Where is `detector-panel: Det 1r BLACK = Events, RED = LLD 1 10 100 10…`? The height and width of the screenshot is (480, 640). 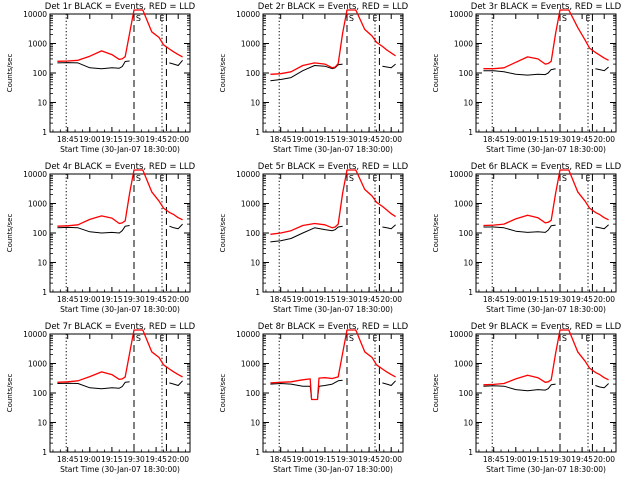 detector-panel: Det 1r BLACK = Events, RED = LLD 1 10 100 10… is located at coordinates (101, 78).